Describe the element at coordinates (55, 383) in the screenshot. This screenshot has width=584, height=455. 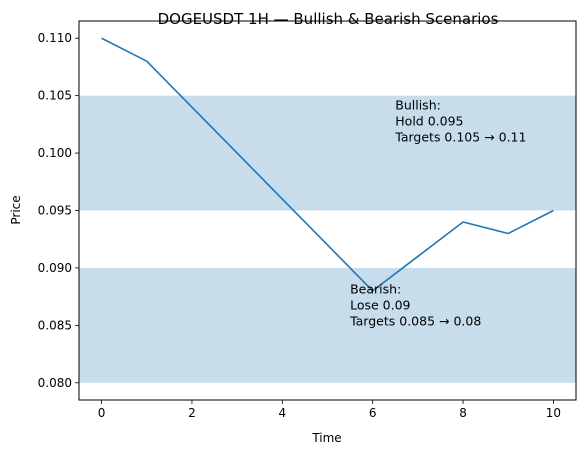
I see `y-tick-label: 0.080` at that location.